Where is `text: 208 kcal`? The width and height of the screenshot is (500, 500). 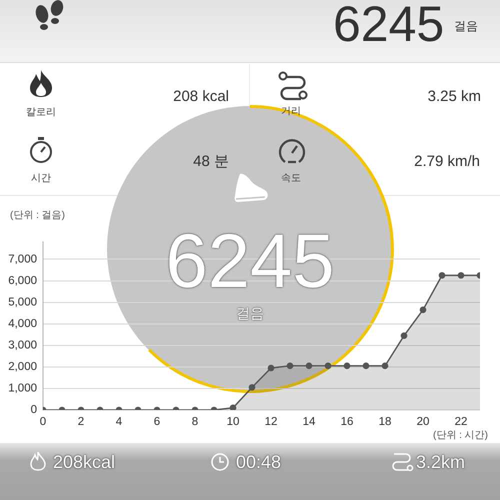
text: 208 kcal is located at coordinates (201, 96).